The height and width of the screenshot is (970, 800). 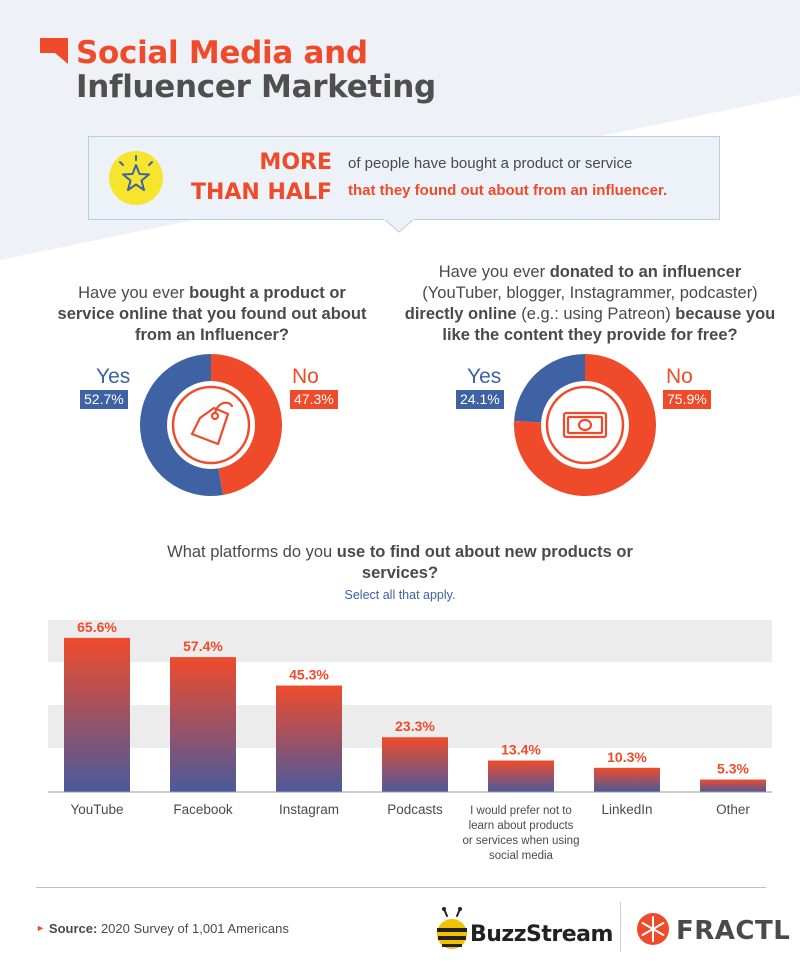 What do you see at coordinates (410, 641) in the screenshot?
I see `bar-chart-grid-band` at bounding box center [410, 641].